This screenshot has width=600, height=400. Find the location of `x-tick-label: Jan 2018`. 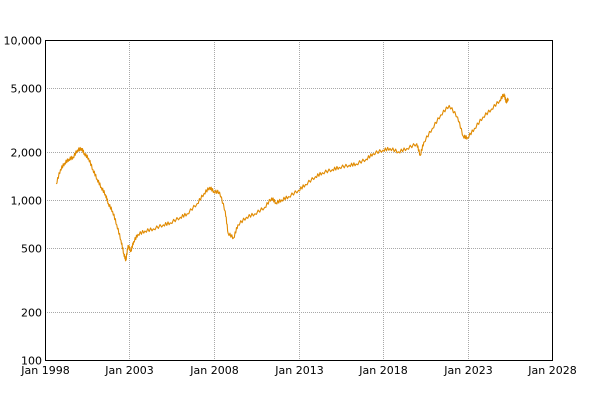

x-tick-label: Jan 2018 is located at coordinates (382, 370).